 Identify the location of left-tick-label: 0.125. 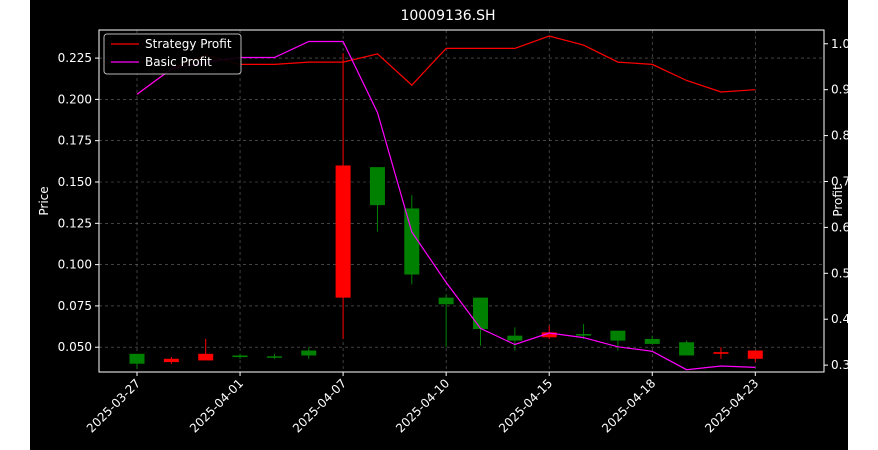
(75, 223).